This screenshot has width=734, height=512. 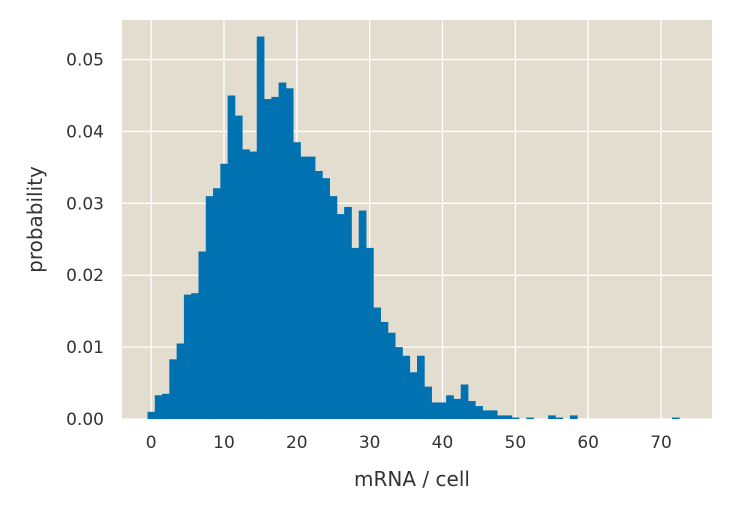 What do you see at coordinates (35, 219) in the screenshot?
I see `y-axis-label: probability` at bounding box center [35, 219].